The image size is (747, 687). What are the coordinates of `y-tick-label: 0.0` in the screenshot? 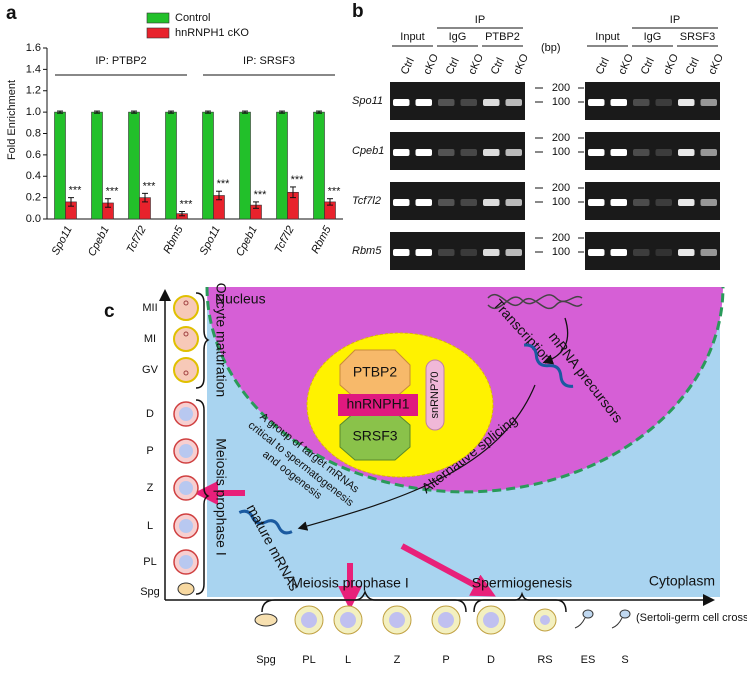 It's located at (33, 219).